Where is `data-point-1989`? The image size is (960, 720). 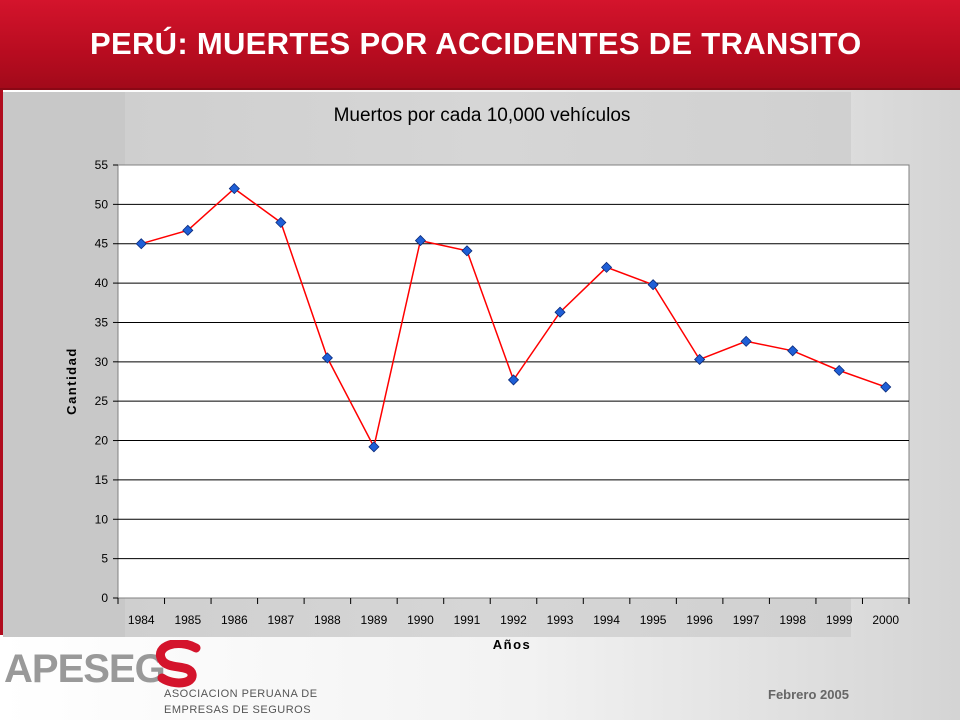
data-point-1989 is located at coordinates (374, 447).